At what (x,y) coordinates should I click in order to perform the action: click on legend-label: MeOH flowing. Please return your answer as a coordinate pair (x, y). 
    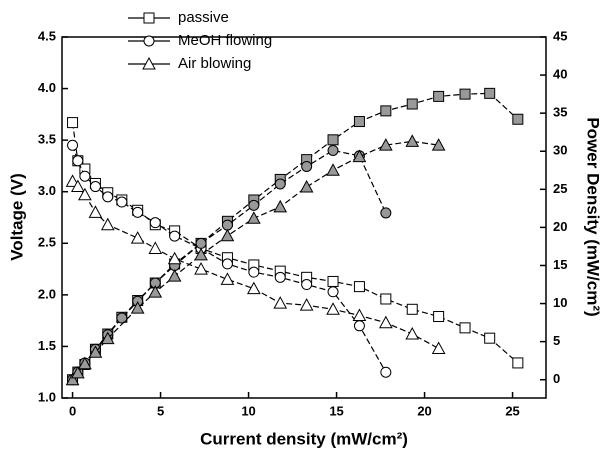
    Looking at the image, I should click on (225, 40).